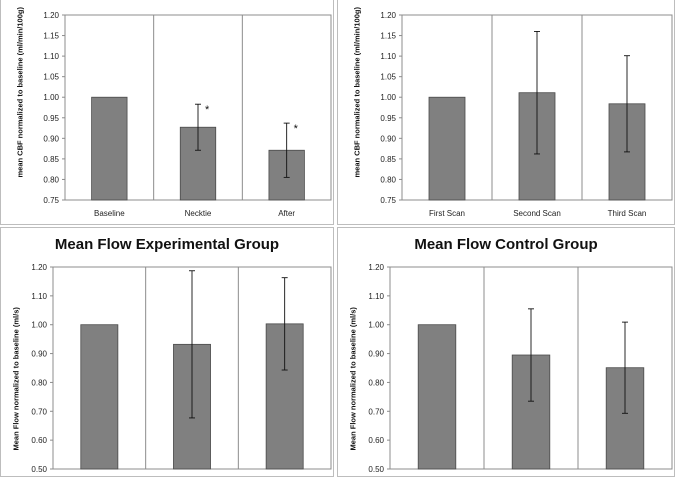 The image size is (675, 477). What do you see at coordinates (167, 244) in the screenshot?
I see `chart-title: Mean Flow Experimental Group` at bounding box center [167, 244].